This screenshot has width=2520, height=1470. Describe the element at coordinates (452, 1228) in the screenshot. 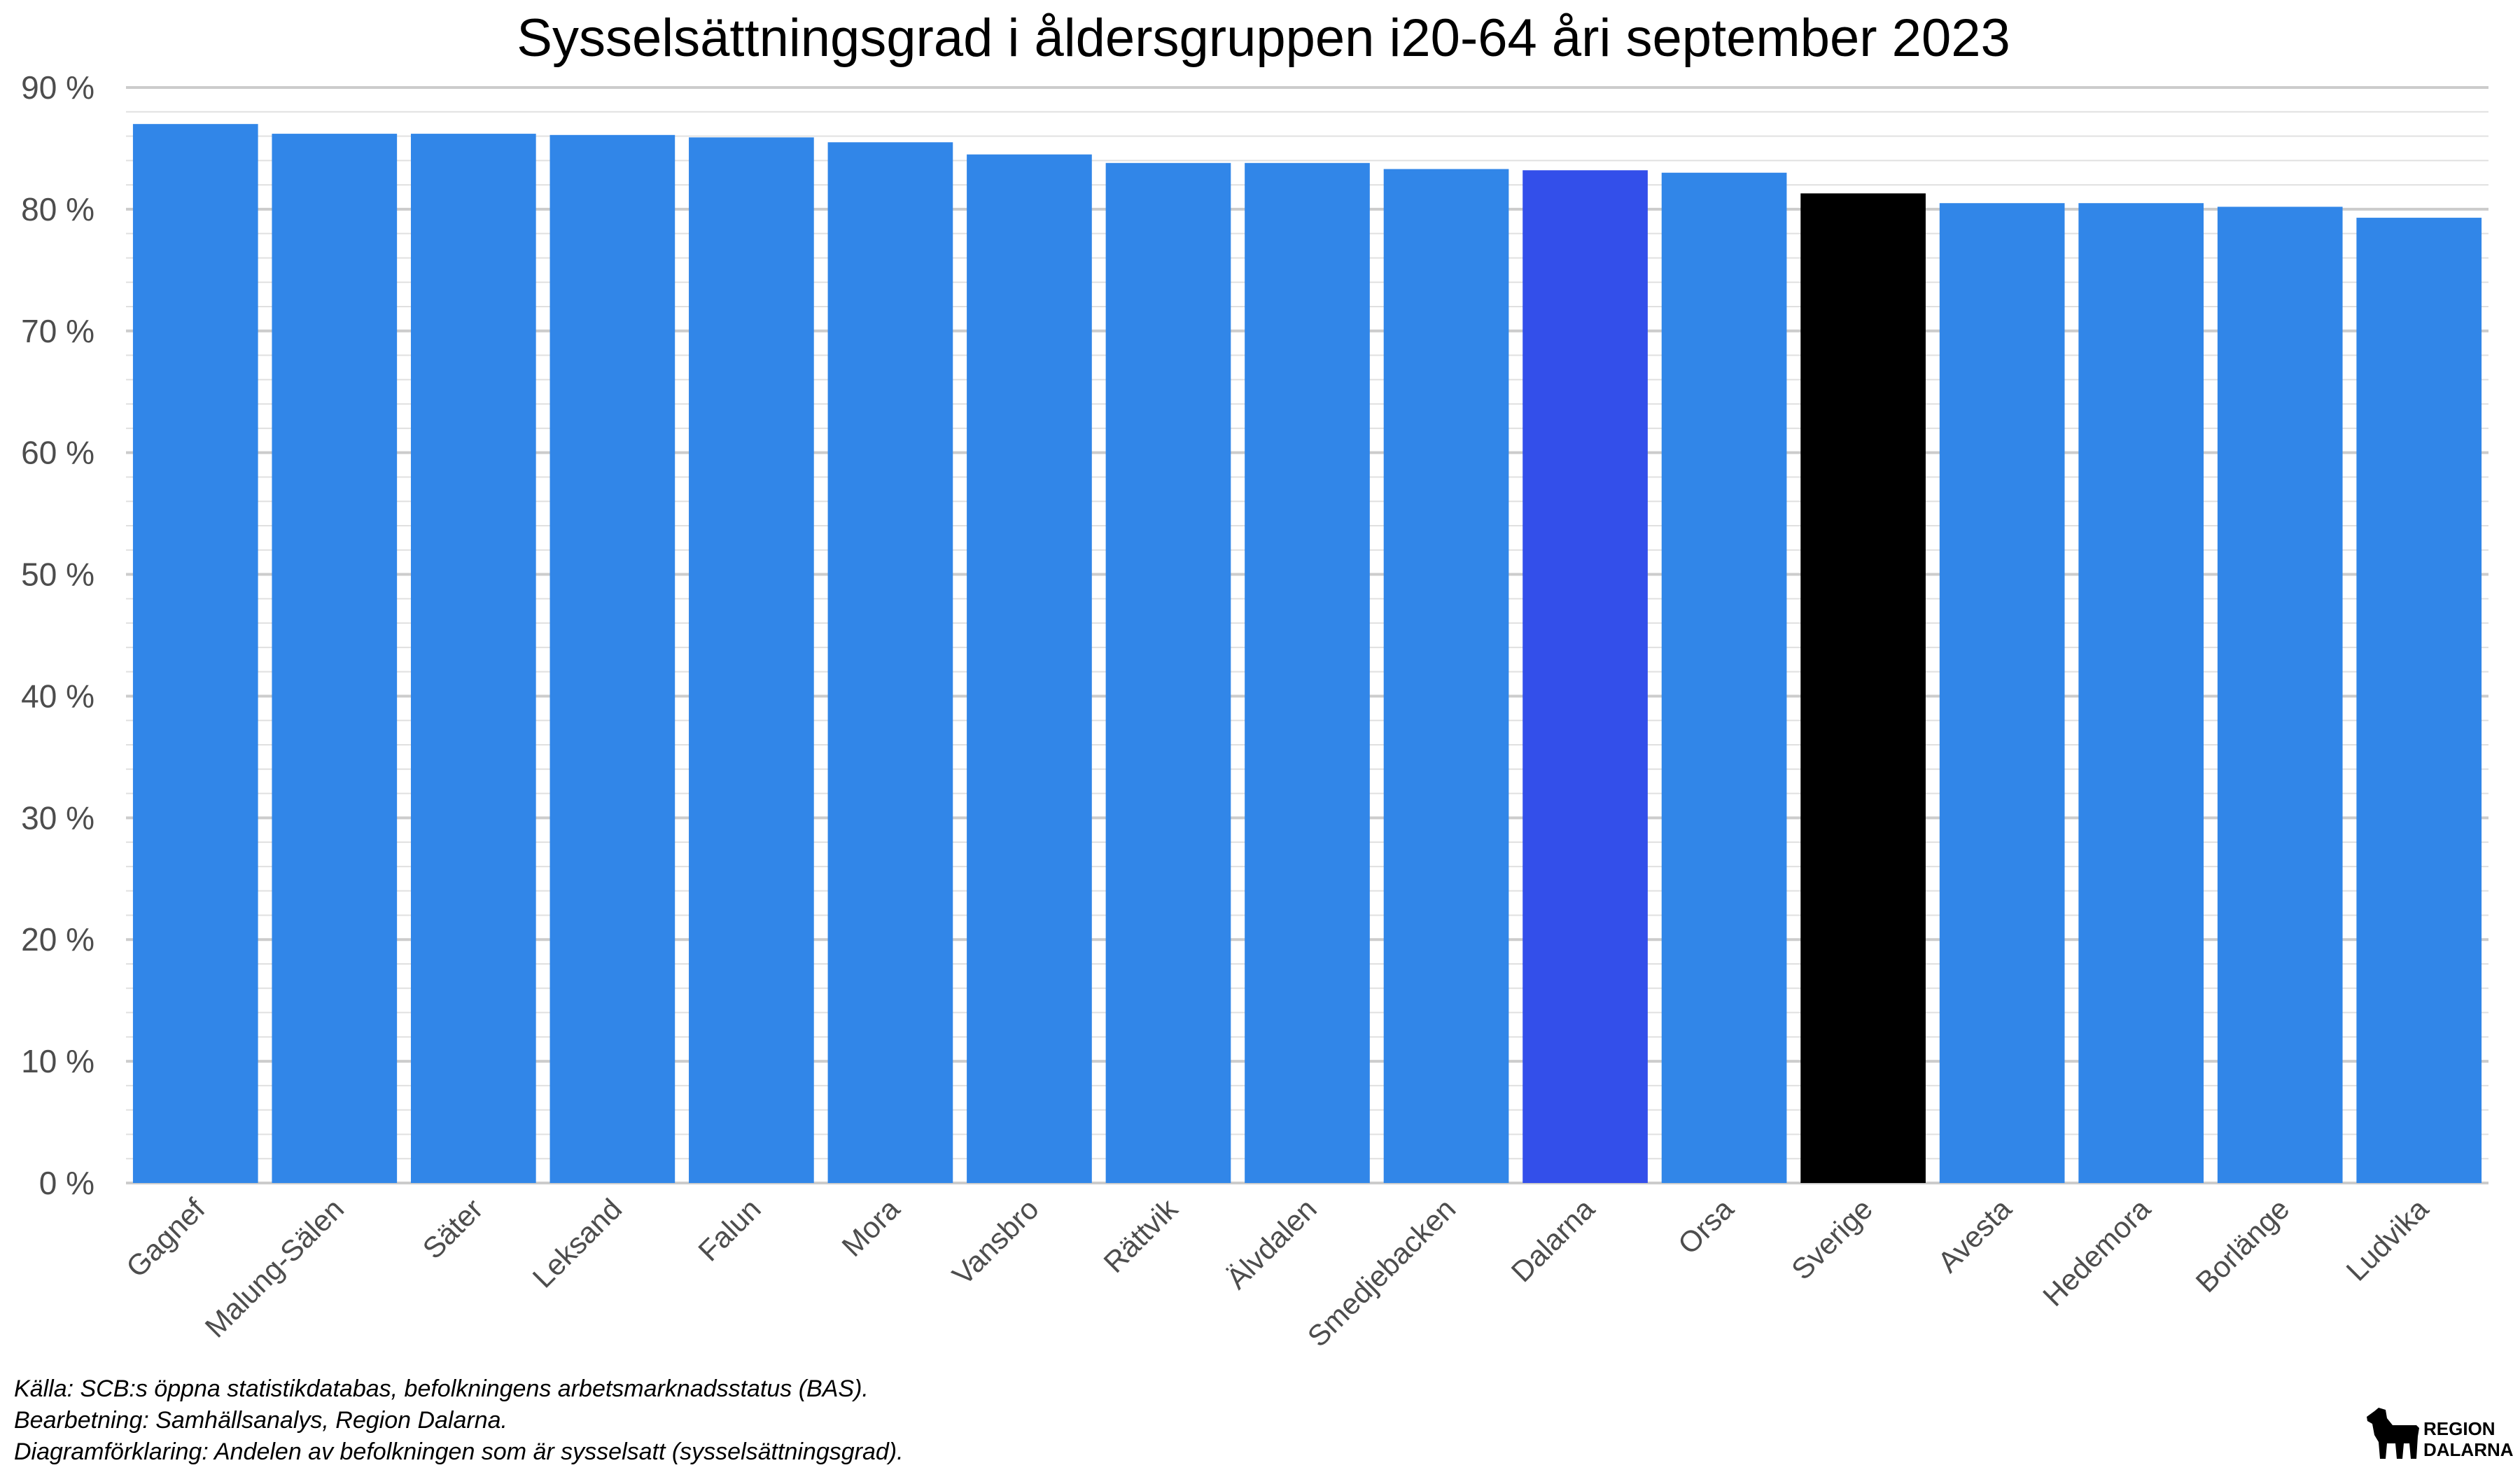

I see `x-tick-label: Säter` at that location.